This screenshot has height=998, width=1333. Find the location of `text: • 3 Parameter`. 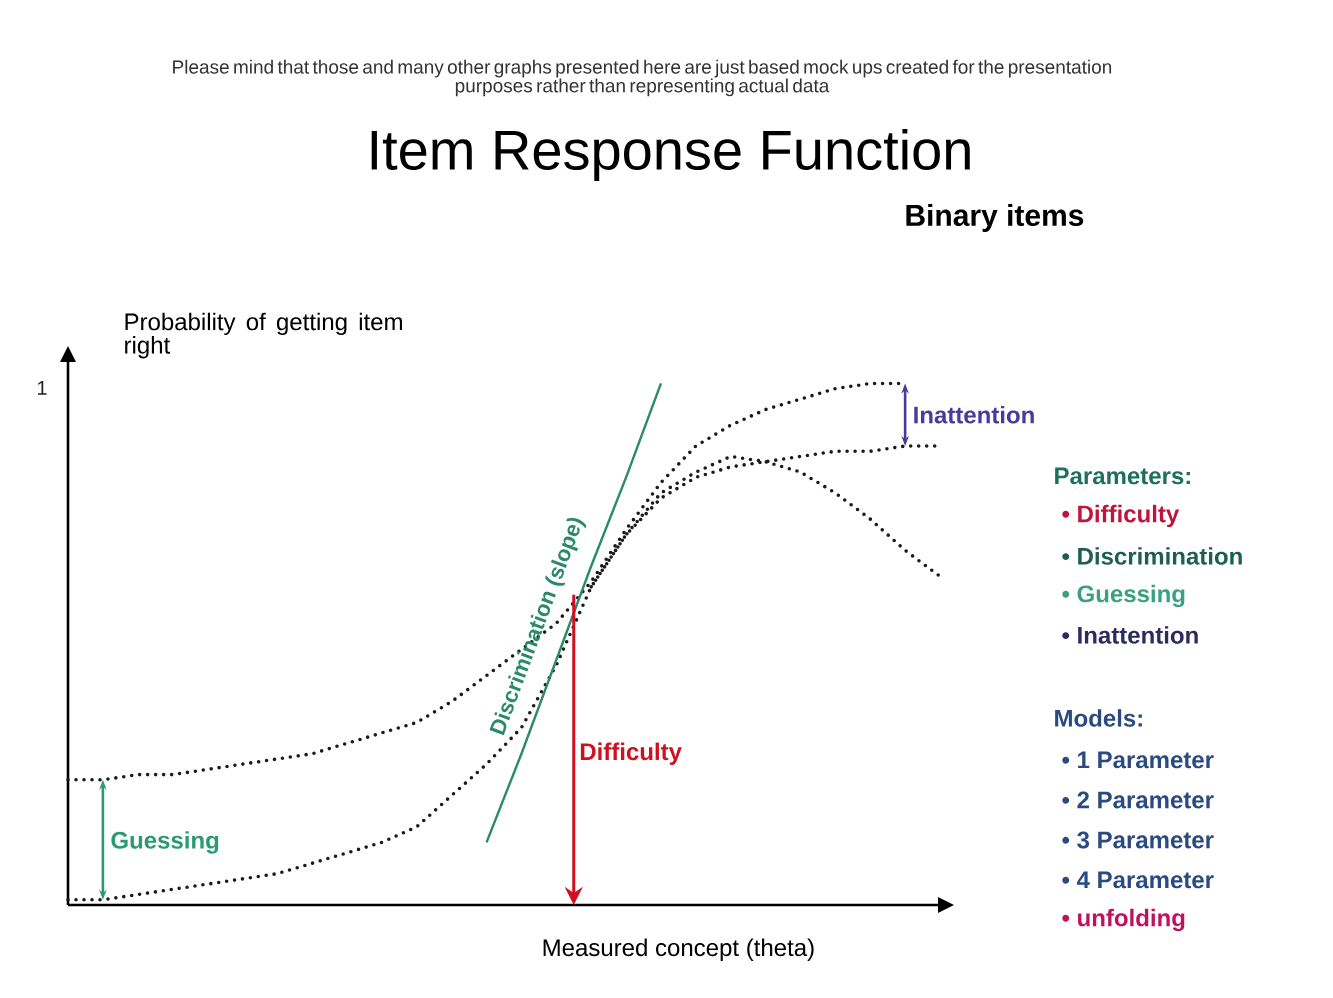

text: • 3 Parameter is located at coordinates (1138, 840).